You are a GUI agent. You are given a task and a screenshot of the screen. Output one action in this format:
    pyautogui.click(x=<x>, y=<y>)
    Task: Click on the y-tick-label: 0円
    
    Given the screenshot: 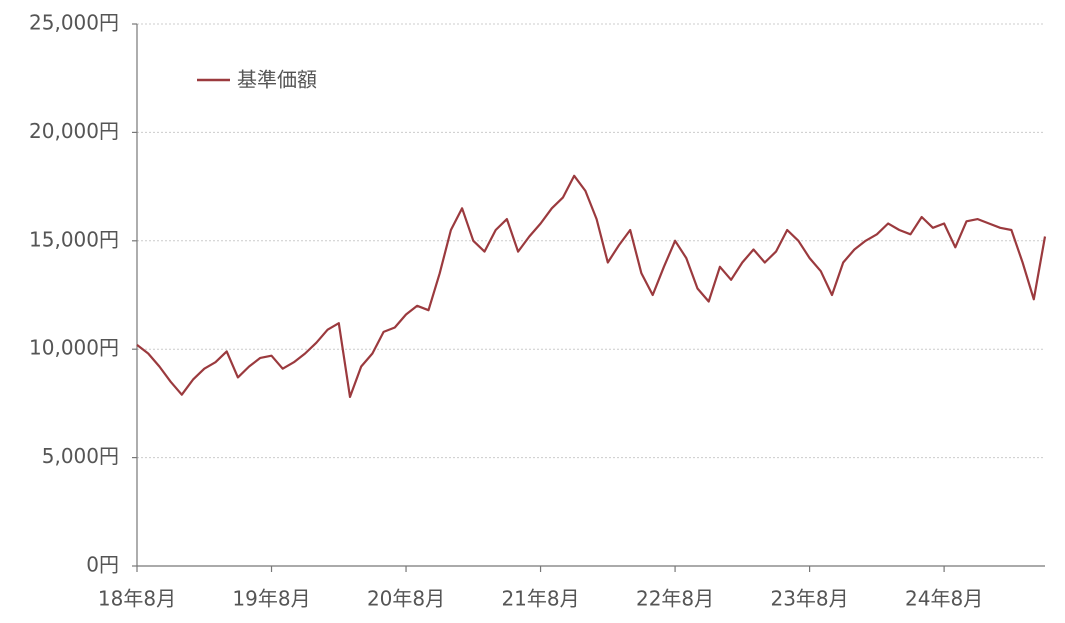 What is the action you would take?
    pyautogui.click(x=102, y=565)
    